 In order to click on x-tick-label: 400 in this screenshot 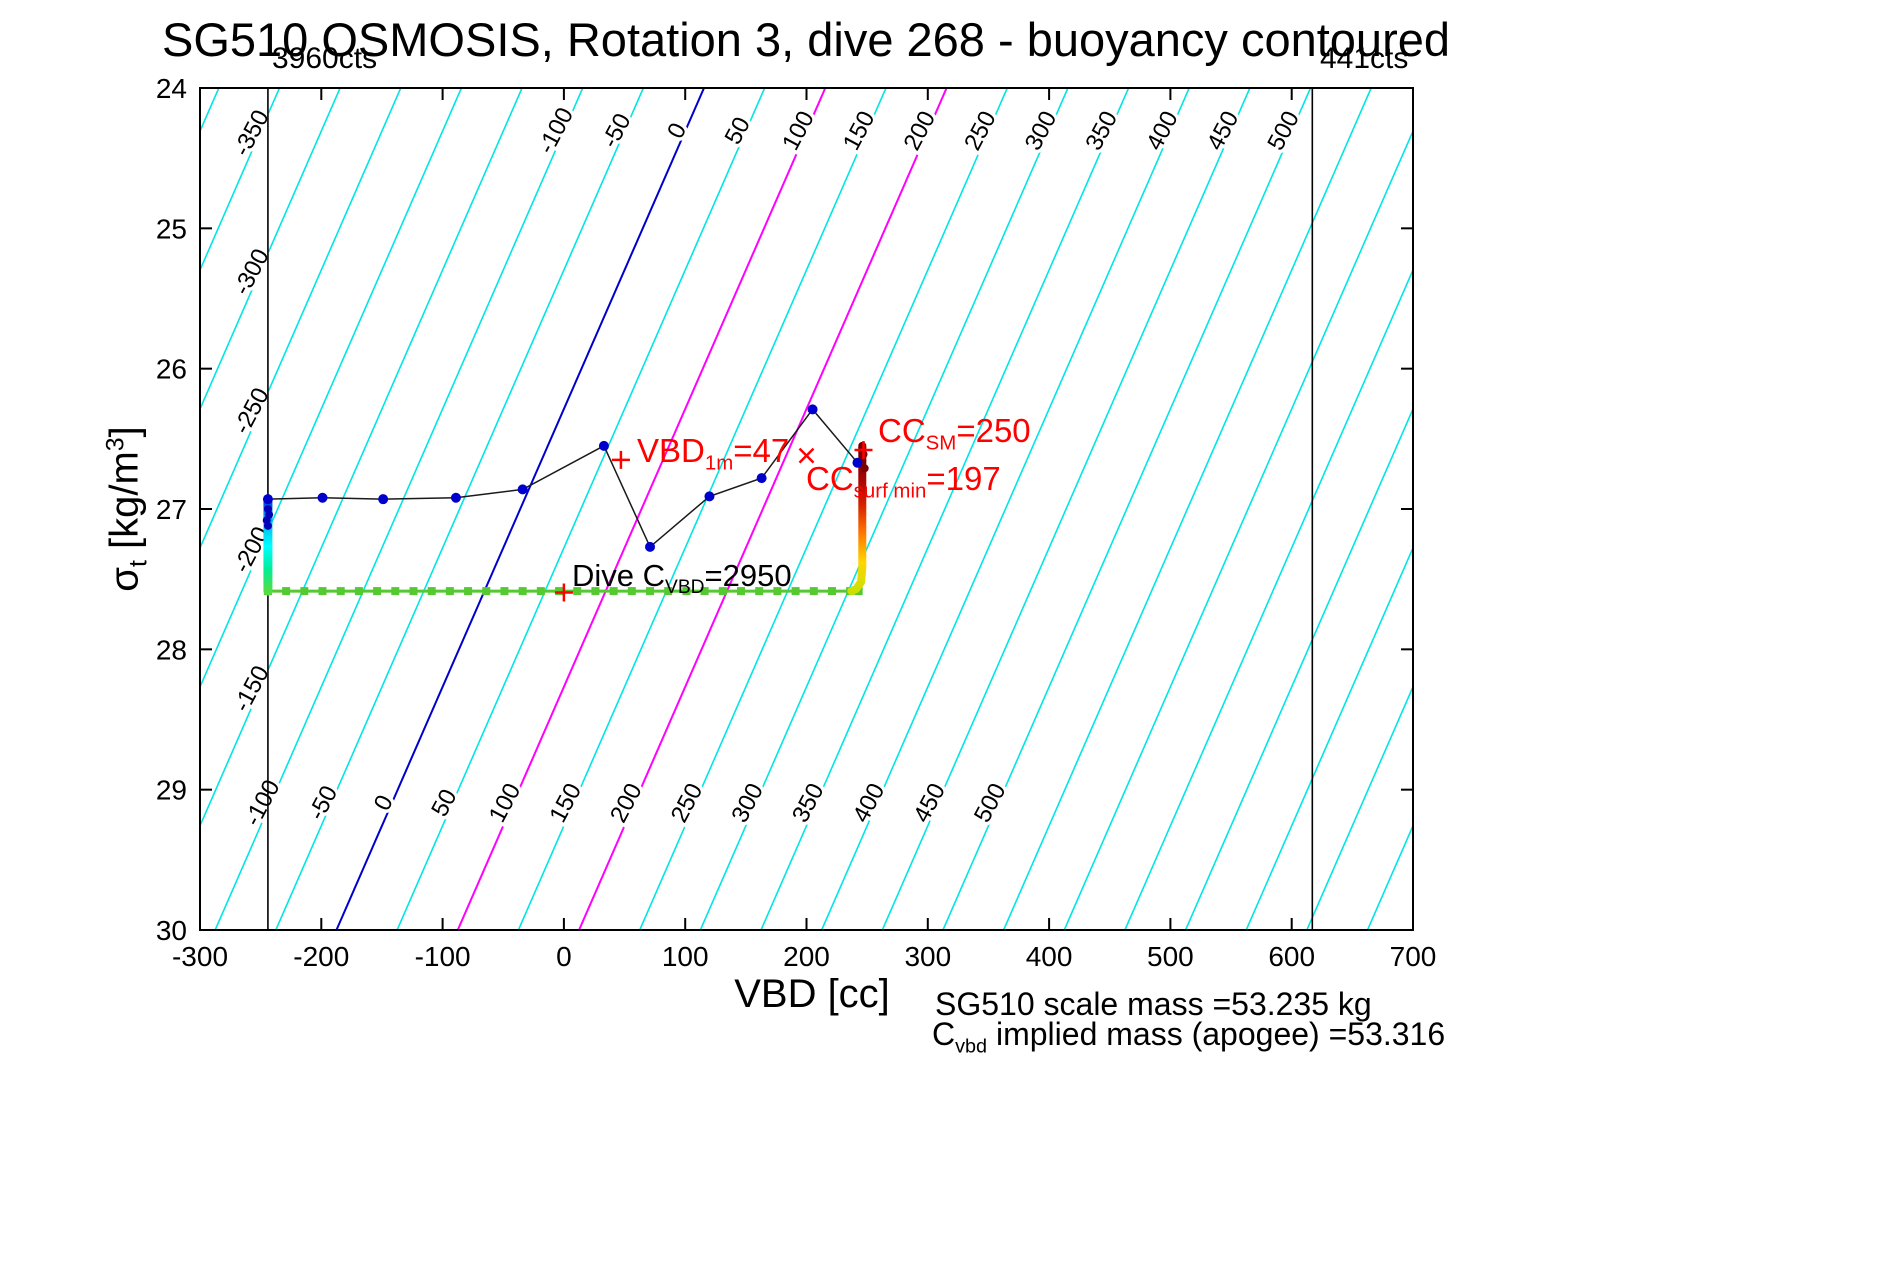, I will do `click(1049, 956)`.